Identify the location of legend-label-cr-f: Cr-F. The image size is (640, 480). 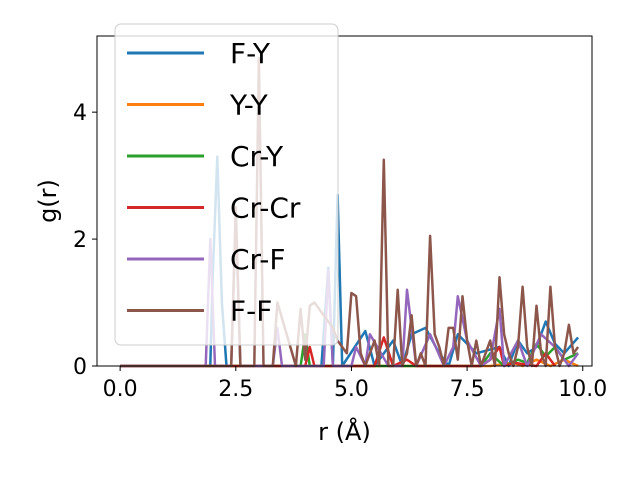
(257, 259).